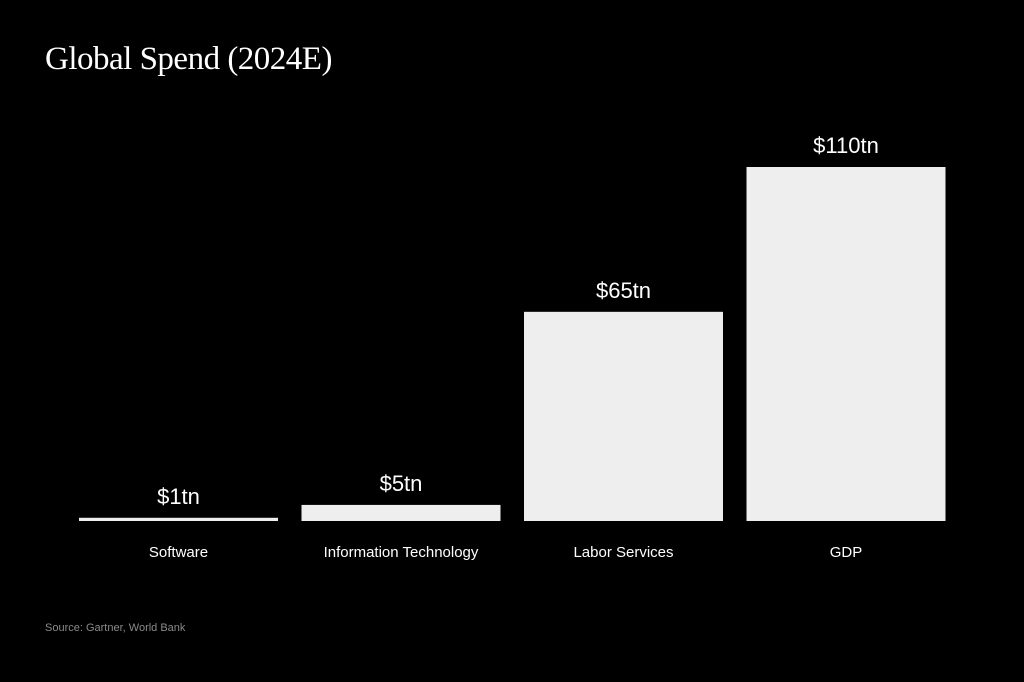 This screenshot has height=682, width=1024. Describe the element at coordinates (401, 552) in the screenshot. I see `category-label-information-technology: Information Technology` at that location.